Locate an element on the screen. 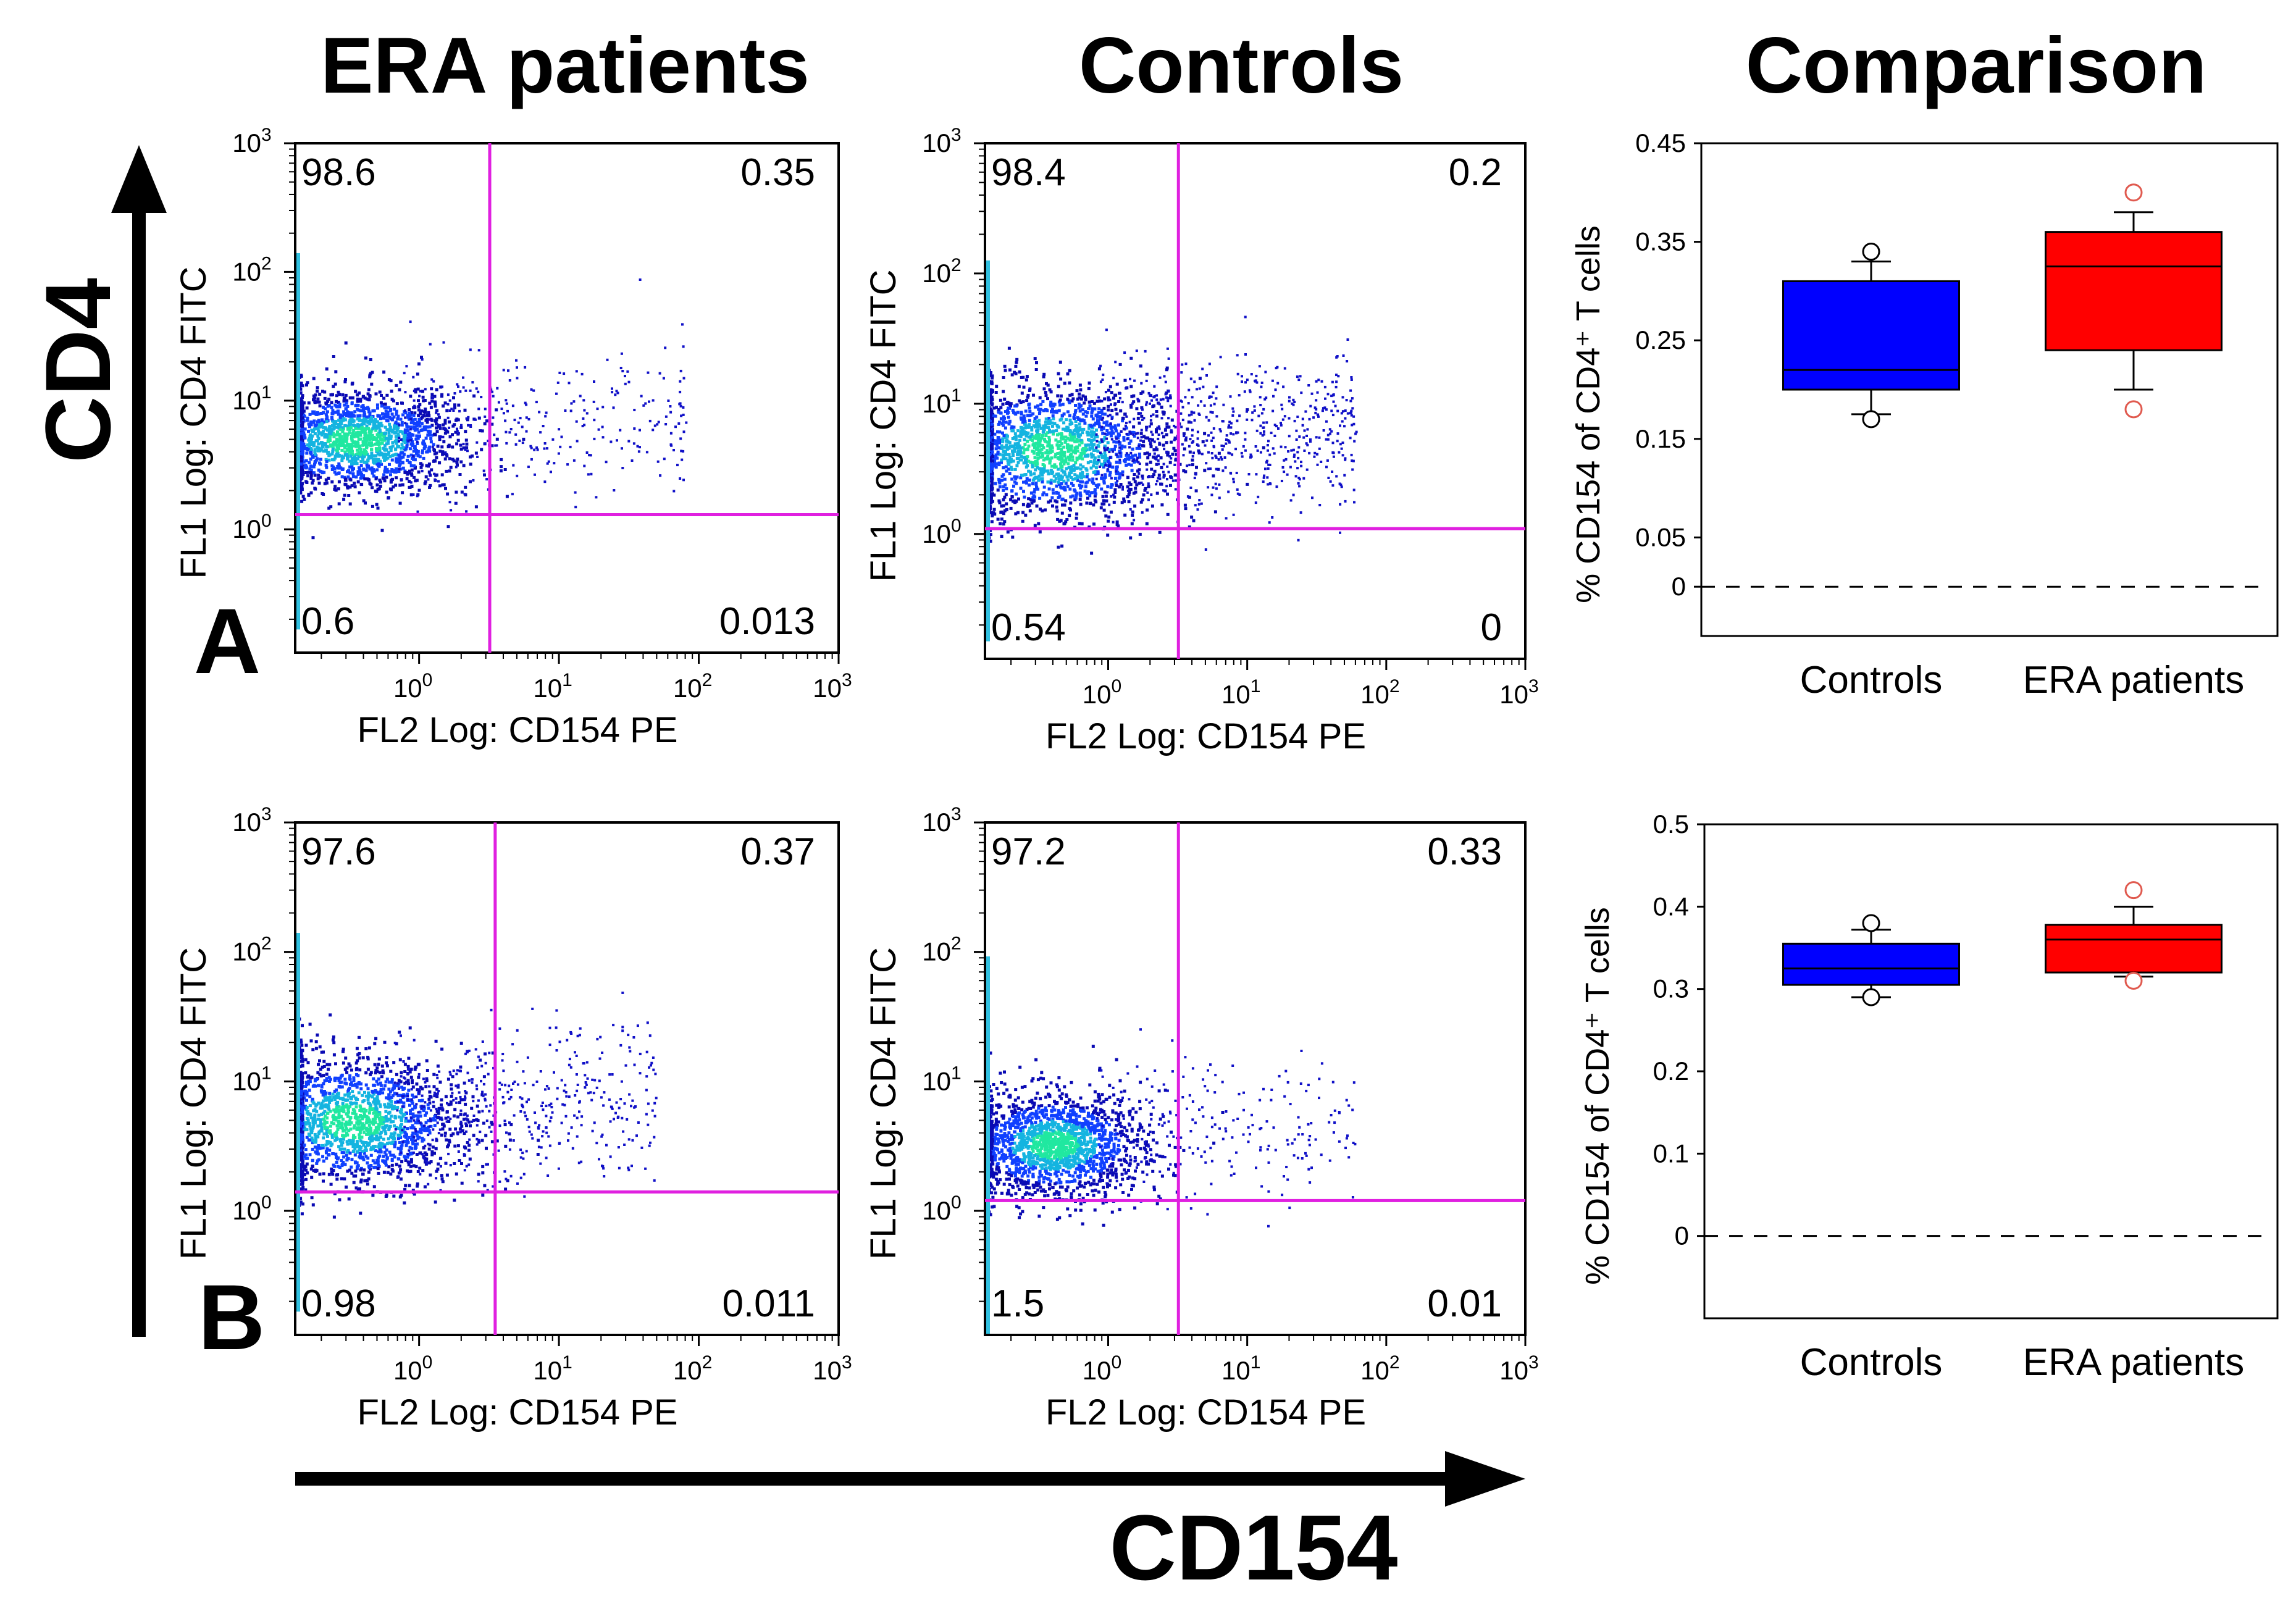 This screenshot has width=2296, height=1598. cd4-axis-label: CD4 is located at coordinates (78, 370).